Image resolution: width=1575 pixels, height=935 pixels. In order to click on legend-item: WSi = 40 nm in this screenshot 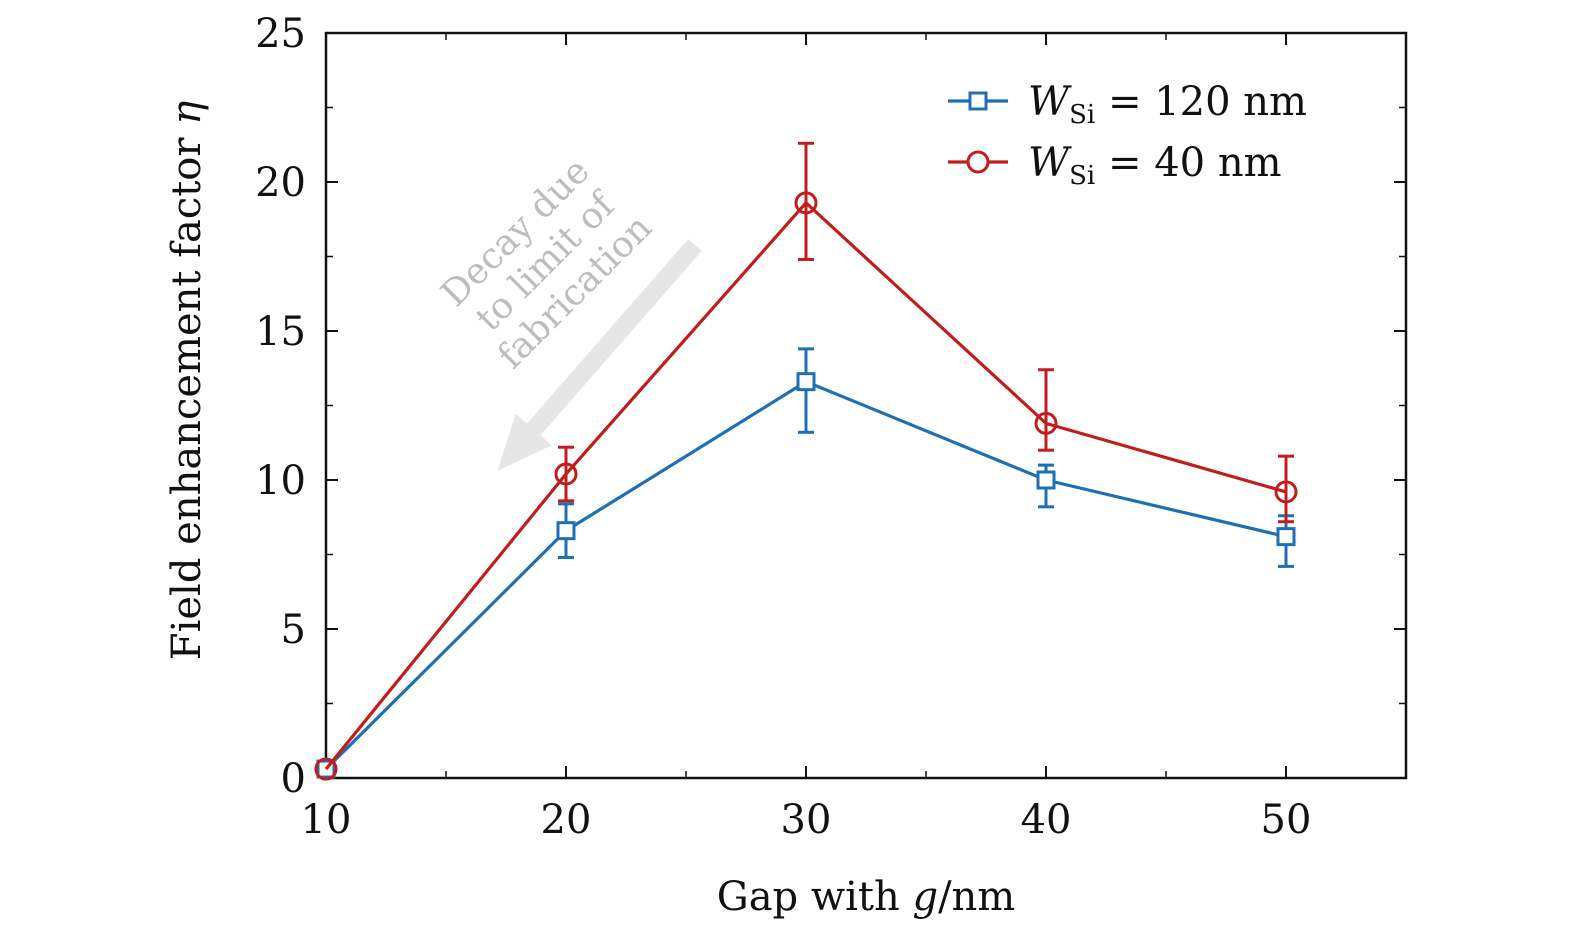, I will do `click(1115, 165)`.